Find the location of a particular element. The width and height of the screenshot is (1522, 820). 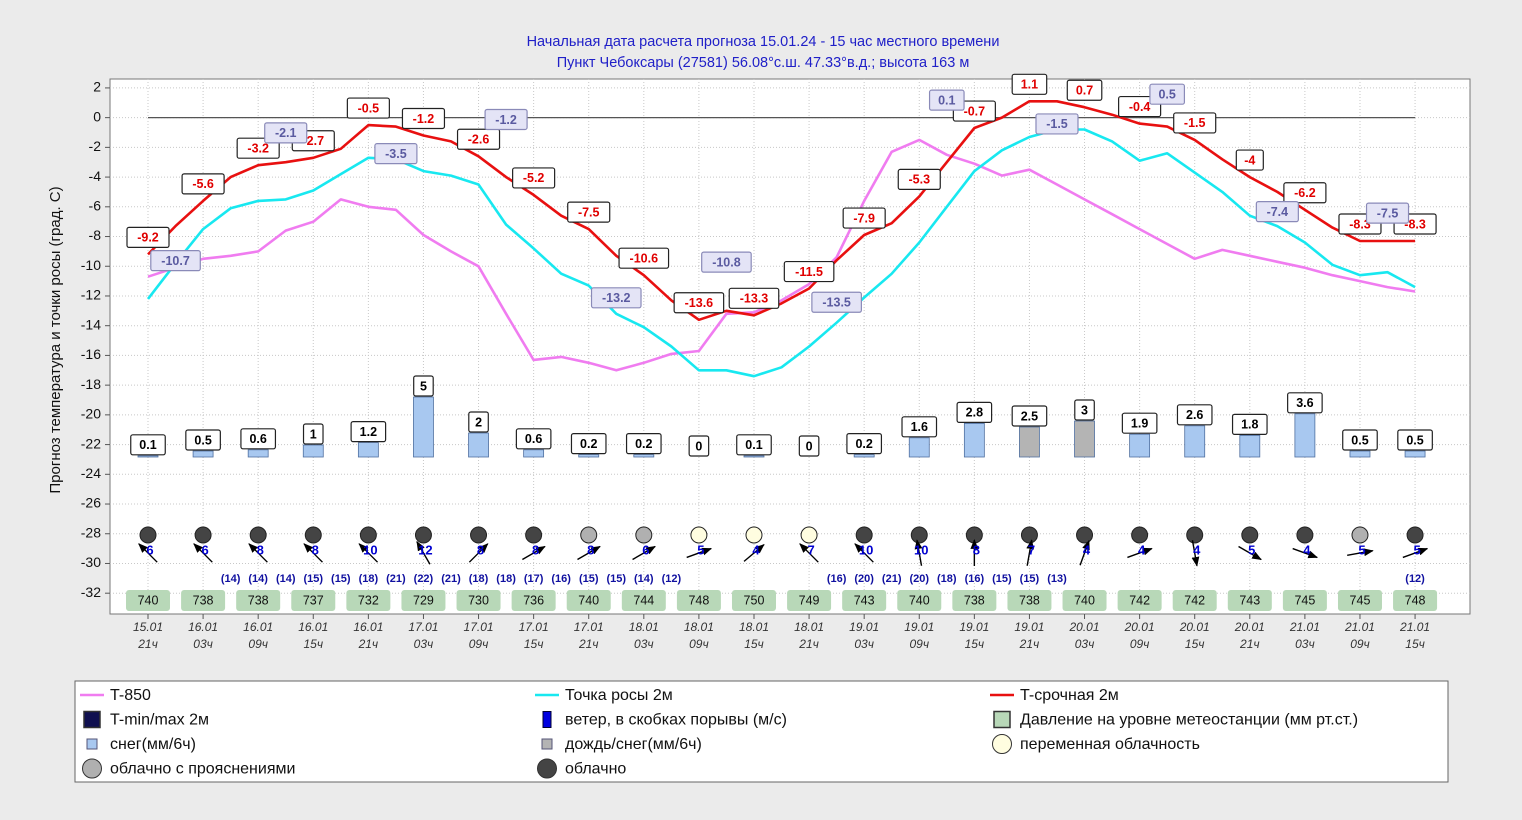

wind-gust: (21) is located at coordinates (892, 579).